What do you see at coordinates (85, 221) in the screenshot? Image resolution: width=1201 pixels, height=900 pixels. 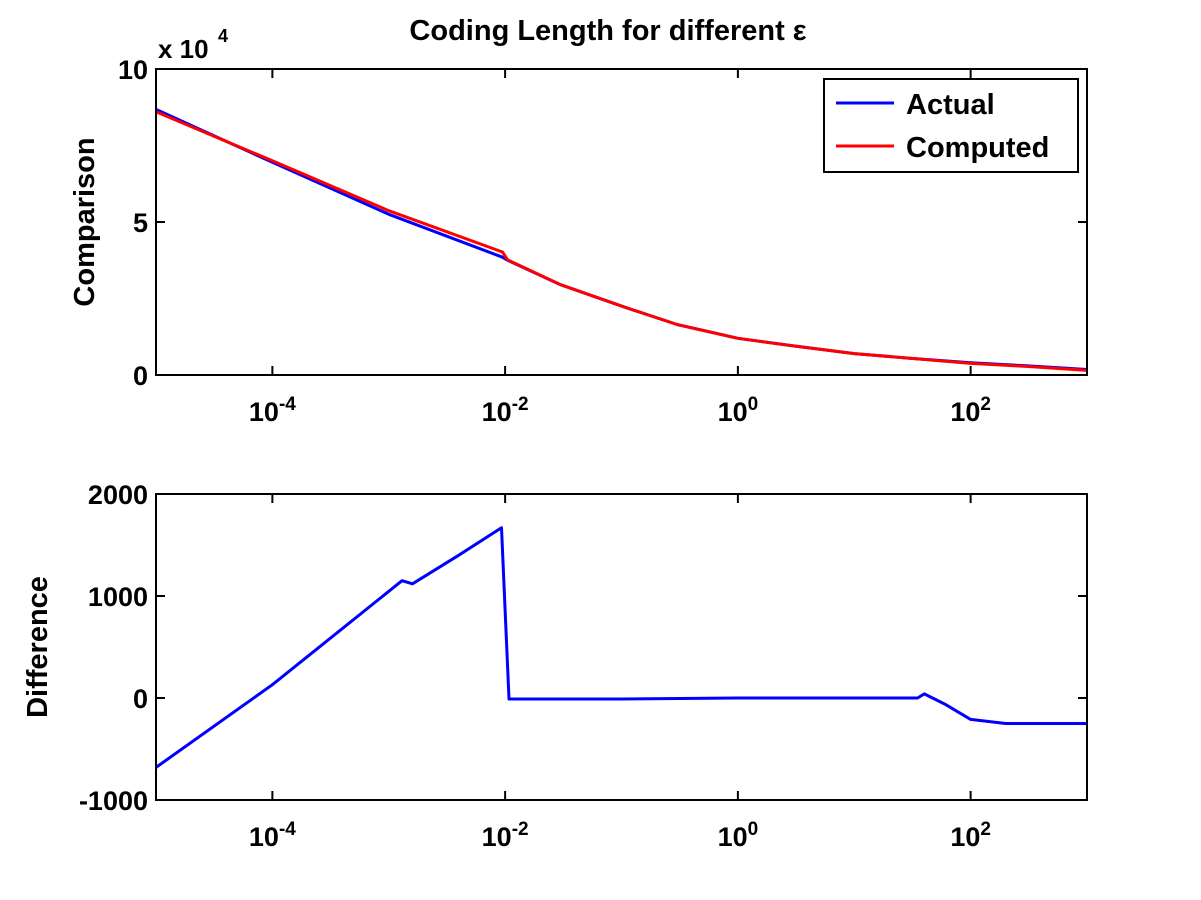 I see `y-axis-label: Comparison` at bounding box center [85, 221].